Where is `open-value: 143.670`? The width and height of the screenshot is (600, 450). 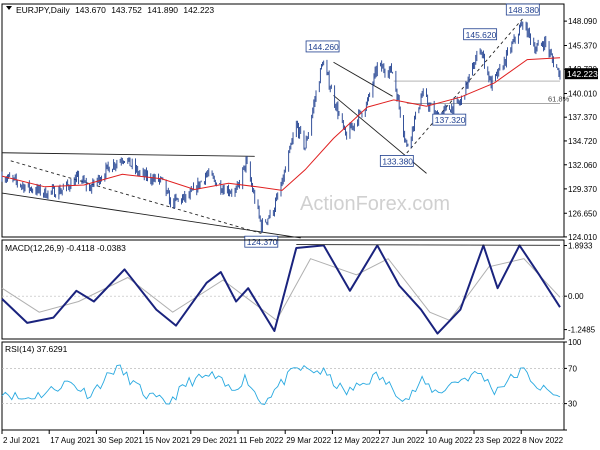
open-value: 143.670 is located at coordinates (90, 10).